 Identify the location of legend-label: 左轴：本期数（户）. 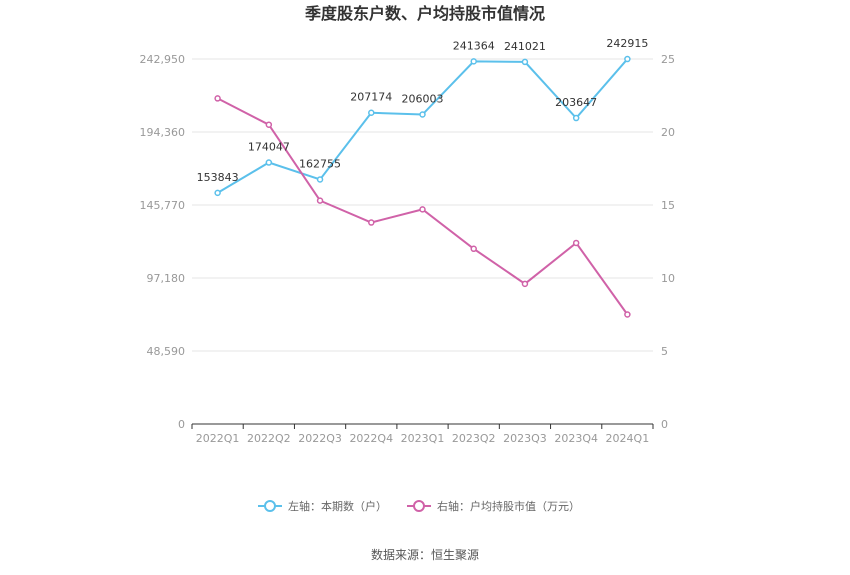
(337, 506).